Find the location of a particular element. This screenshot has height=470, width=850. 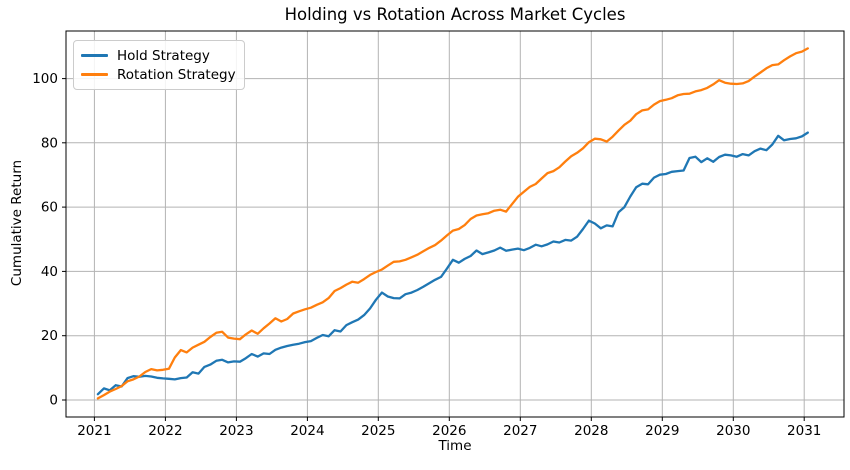

x-tick-label: 2028 is located at coordinates (591, 431).